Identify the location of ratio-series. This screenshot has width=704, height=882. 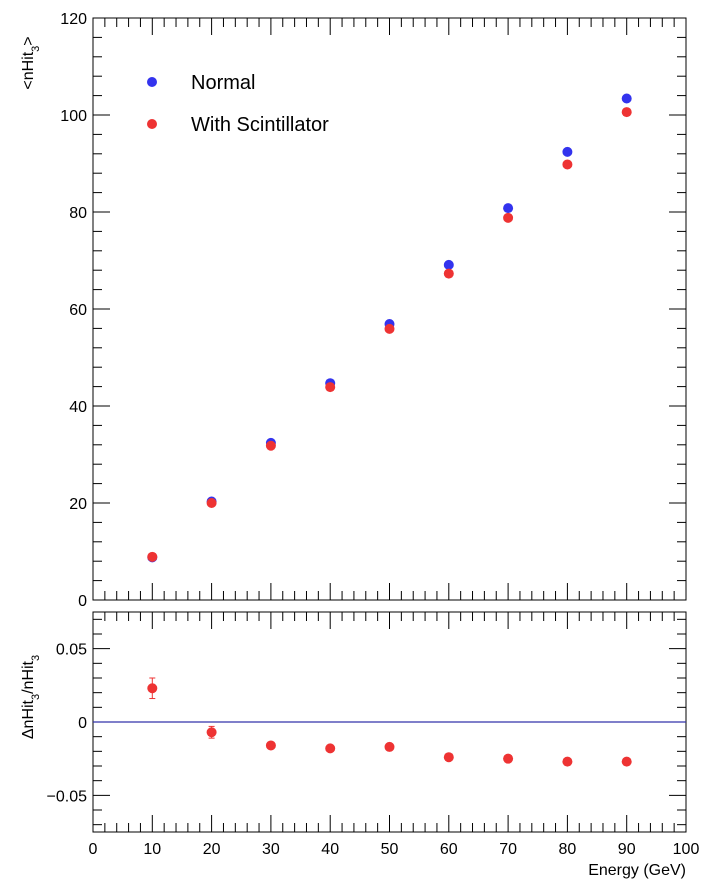
(389, 722).